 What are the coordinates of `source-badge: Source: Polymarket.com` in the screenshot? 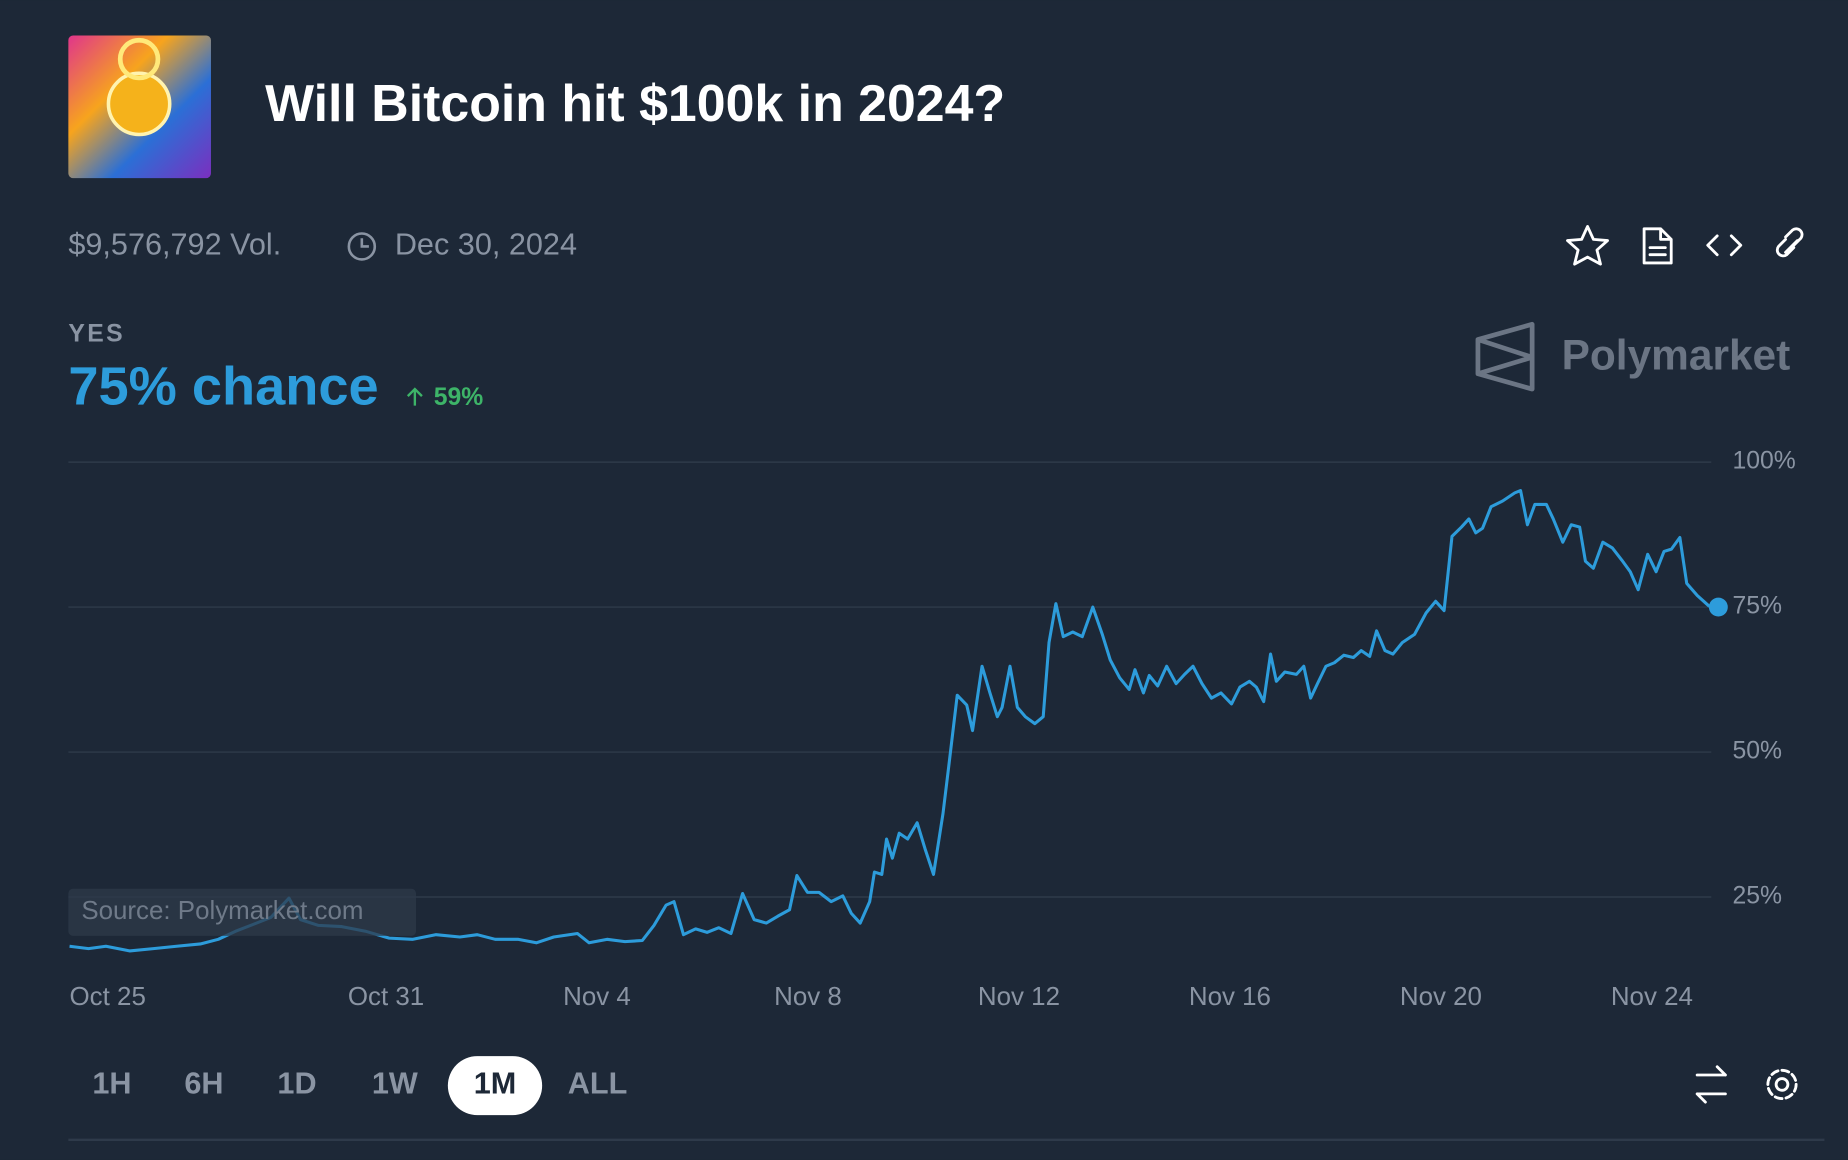 It's located at (242, 912).